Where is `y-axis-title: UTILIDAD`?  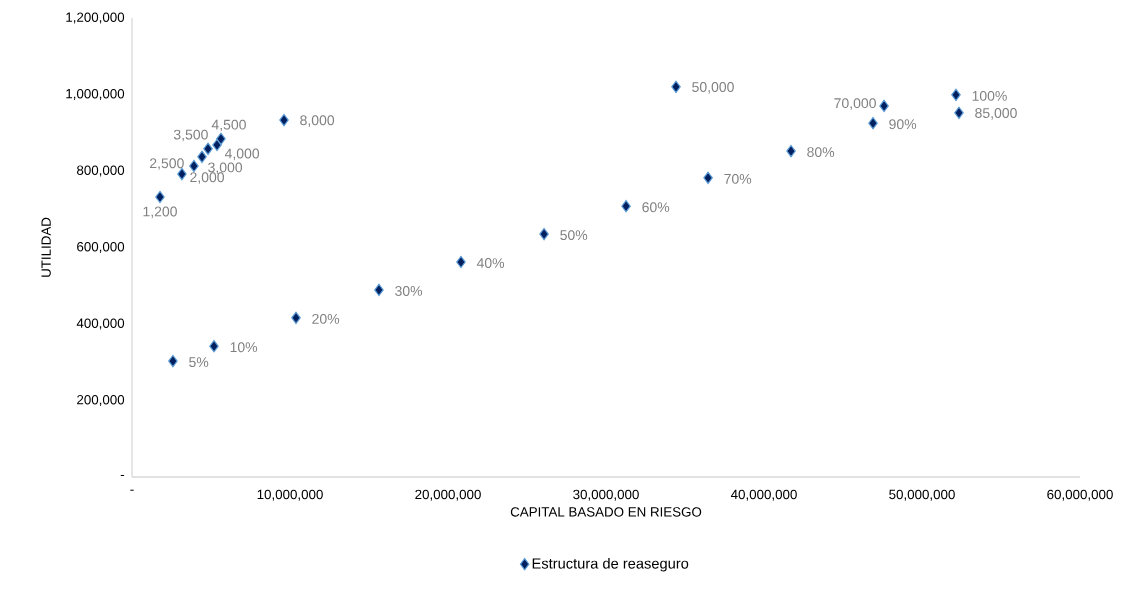 y-axis-title: UTILIDAD is located at coordinates (46, 247).